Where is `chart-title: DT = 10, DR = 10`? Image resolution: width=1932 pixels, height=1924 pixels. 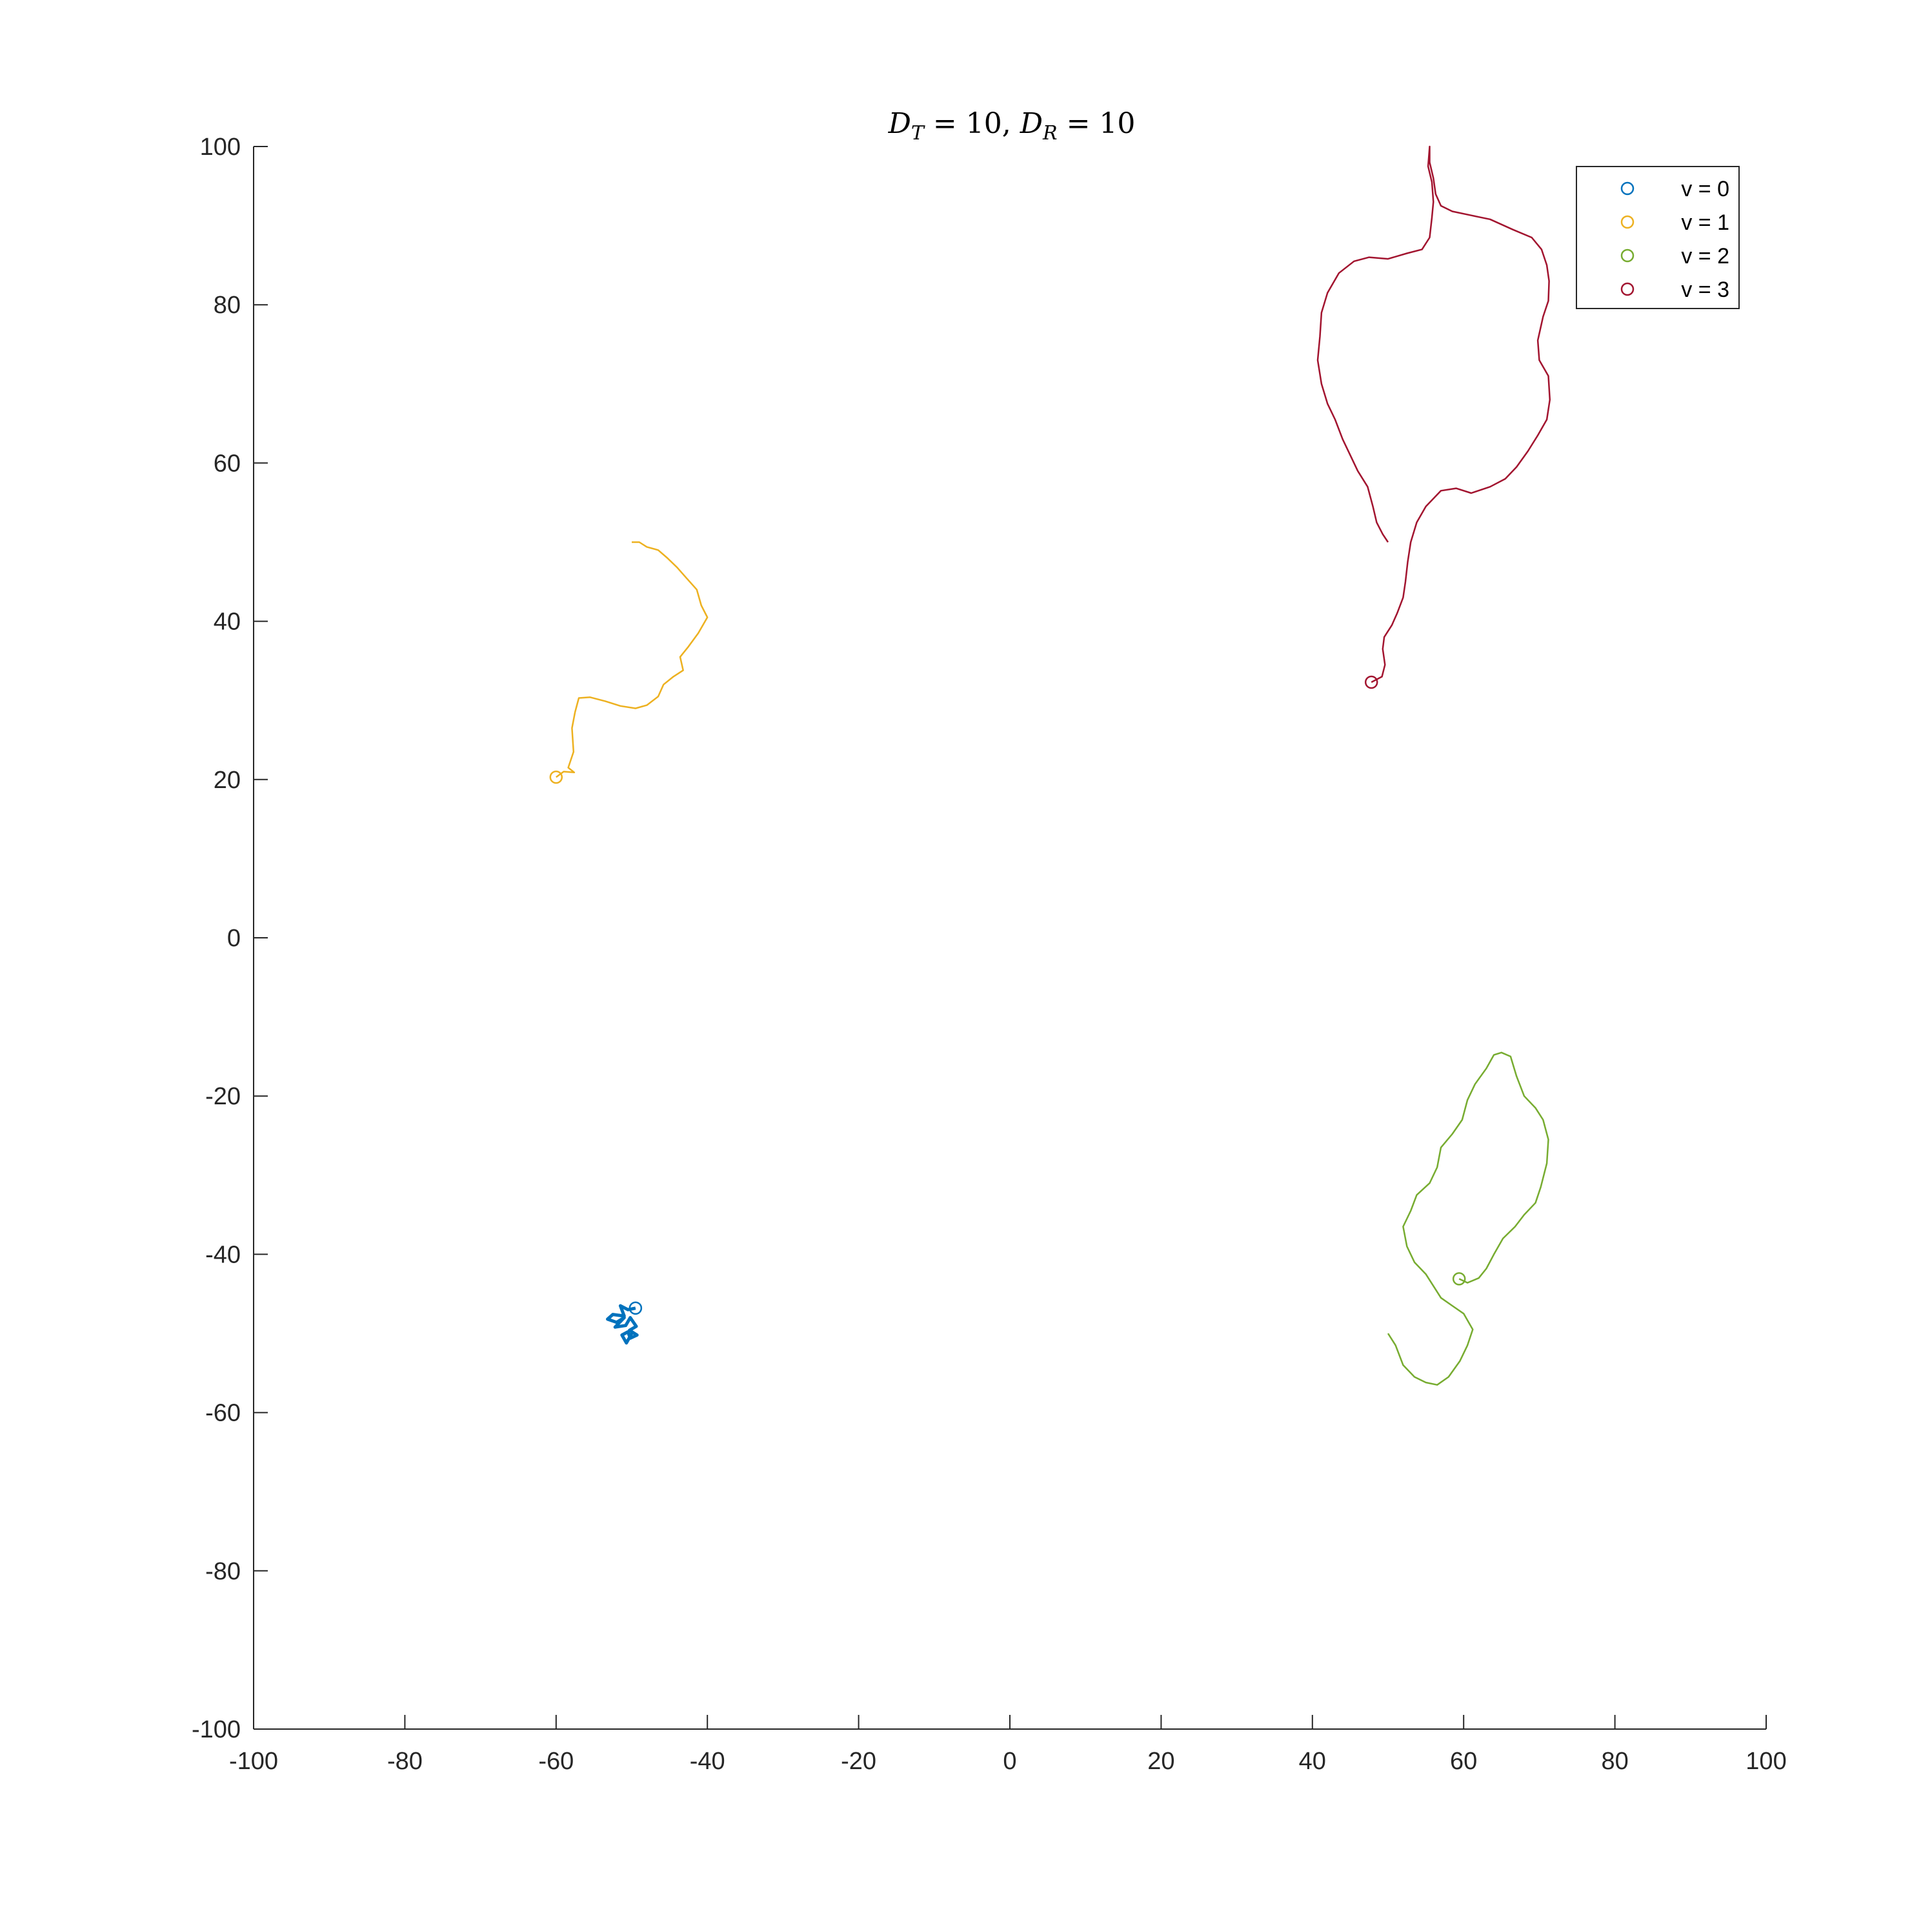
chart-title: DT = 10, DR = 10 is located at coordinates (1012, 126).